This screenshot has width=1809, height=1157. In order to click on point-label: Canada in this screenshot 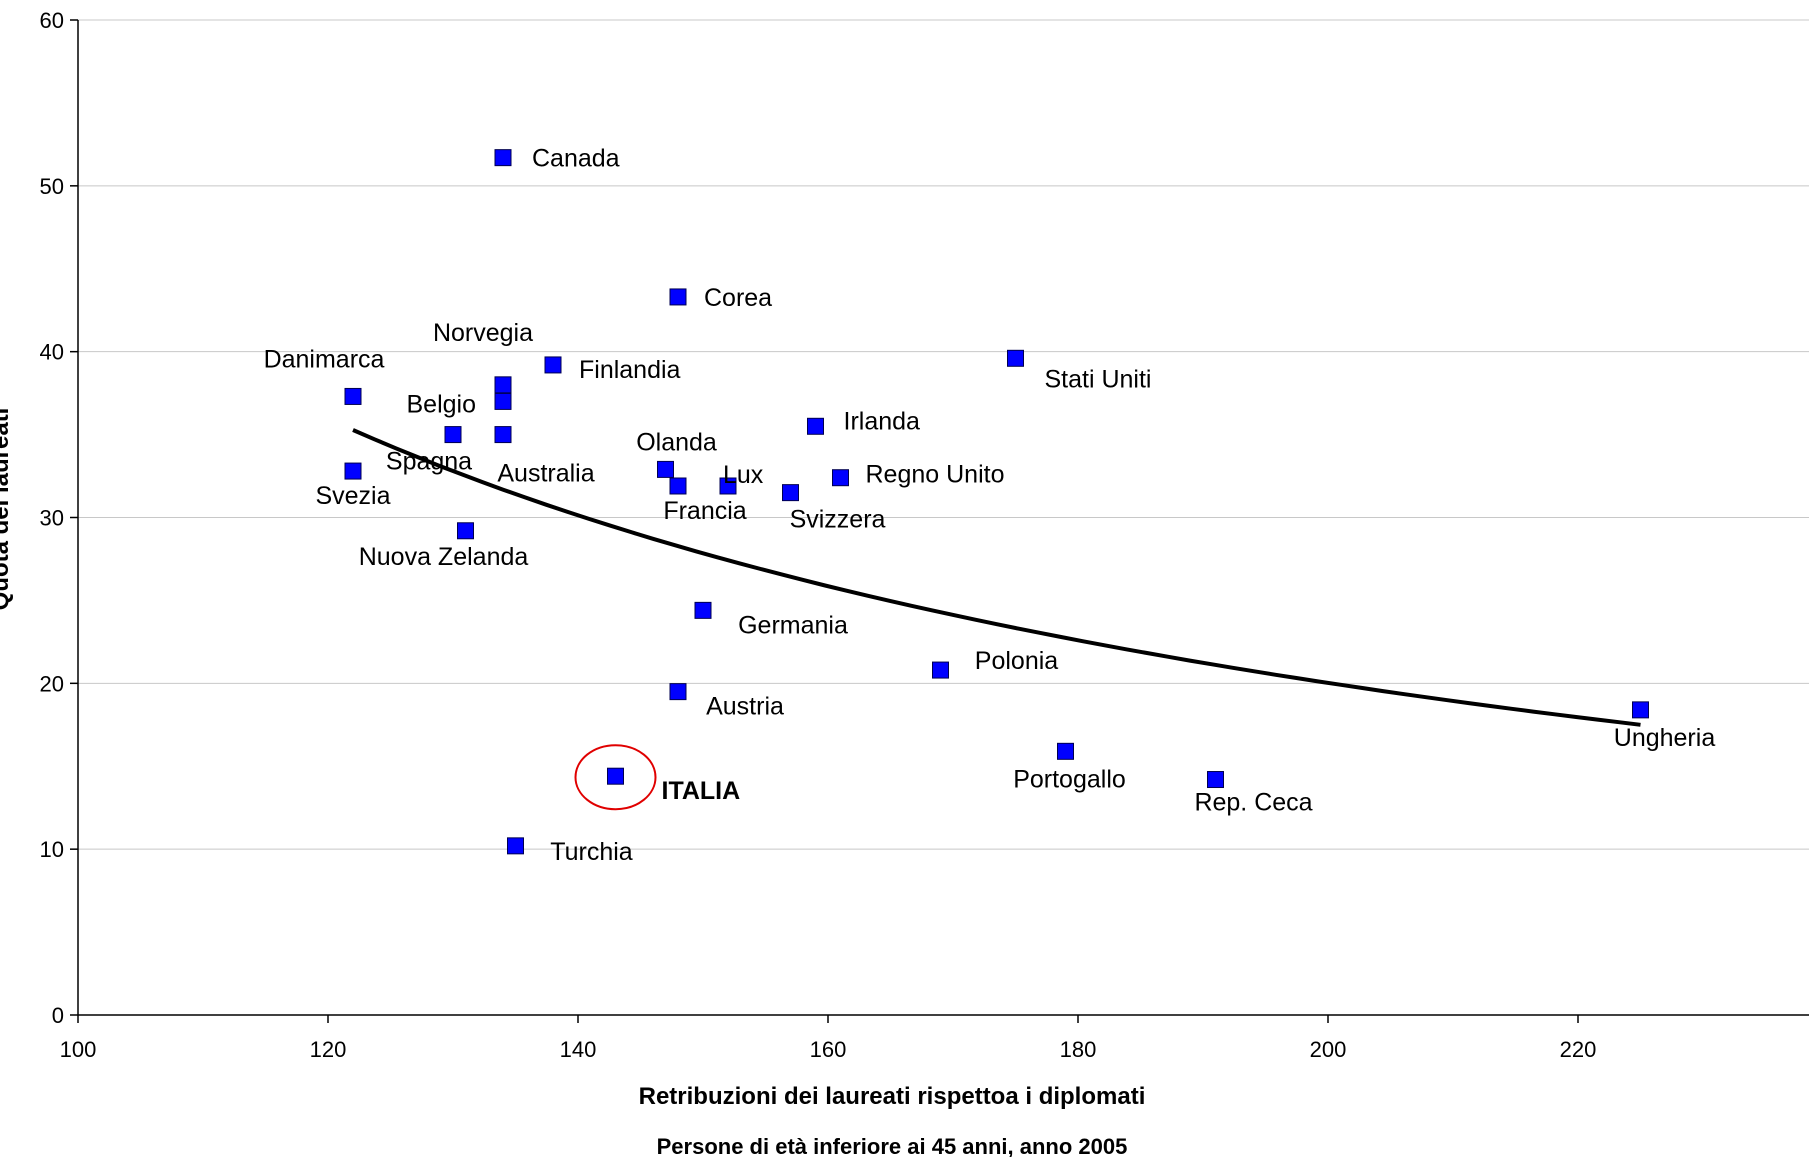, I will do `click(576, 159)`.